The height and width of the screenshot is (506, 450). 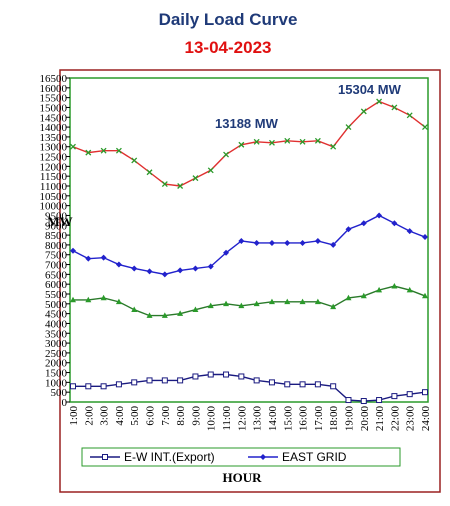 I want to click on x-tick-label: 7:00, so click(x=166, y=416).